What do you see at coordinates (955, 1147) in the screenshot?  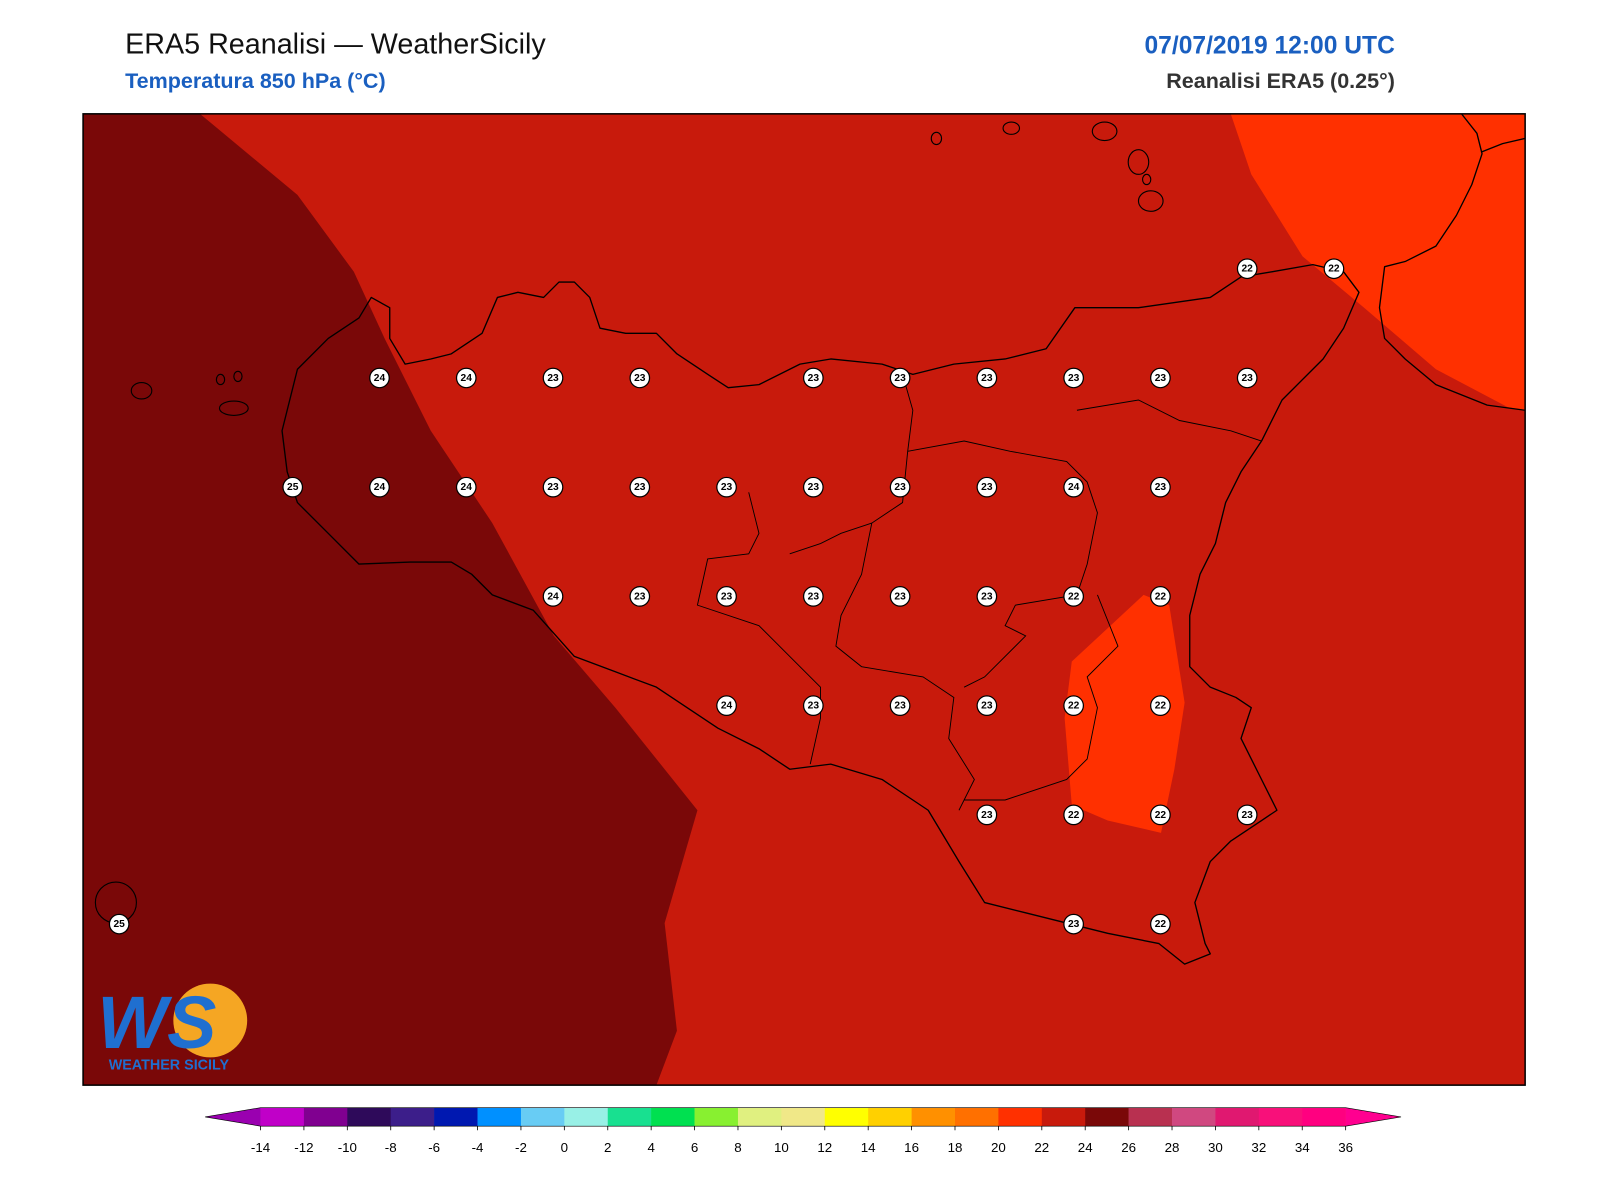 I see `colorbar-tick-label: 18` at bounding box center [955, 1147].